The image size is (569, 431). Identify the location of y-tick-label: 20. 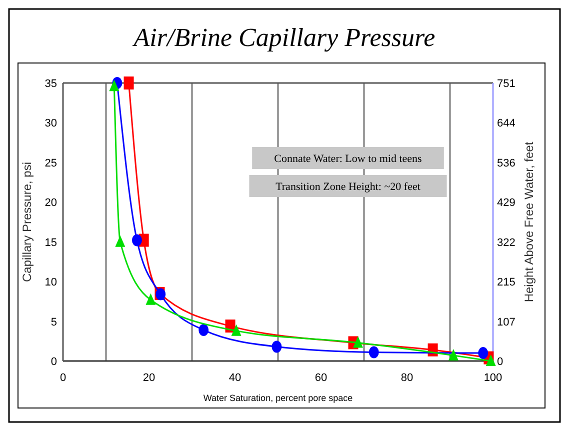
(50, 203).